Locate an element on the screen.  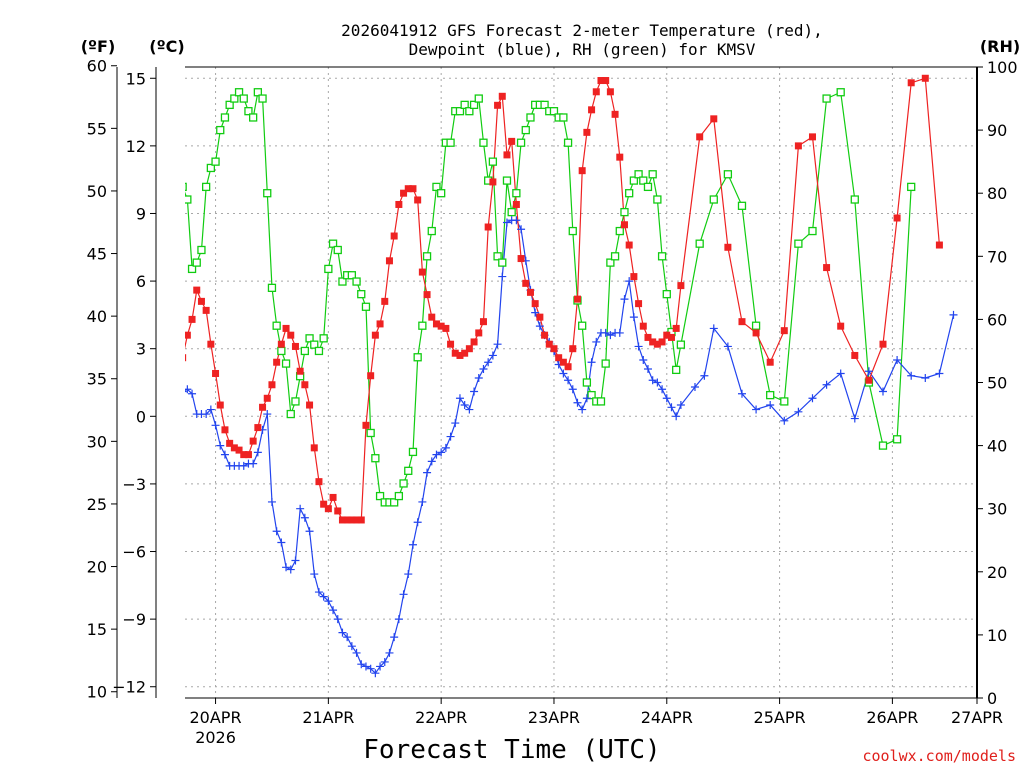
rh-tick-label: 30 is located at coordinates (997, 509).